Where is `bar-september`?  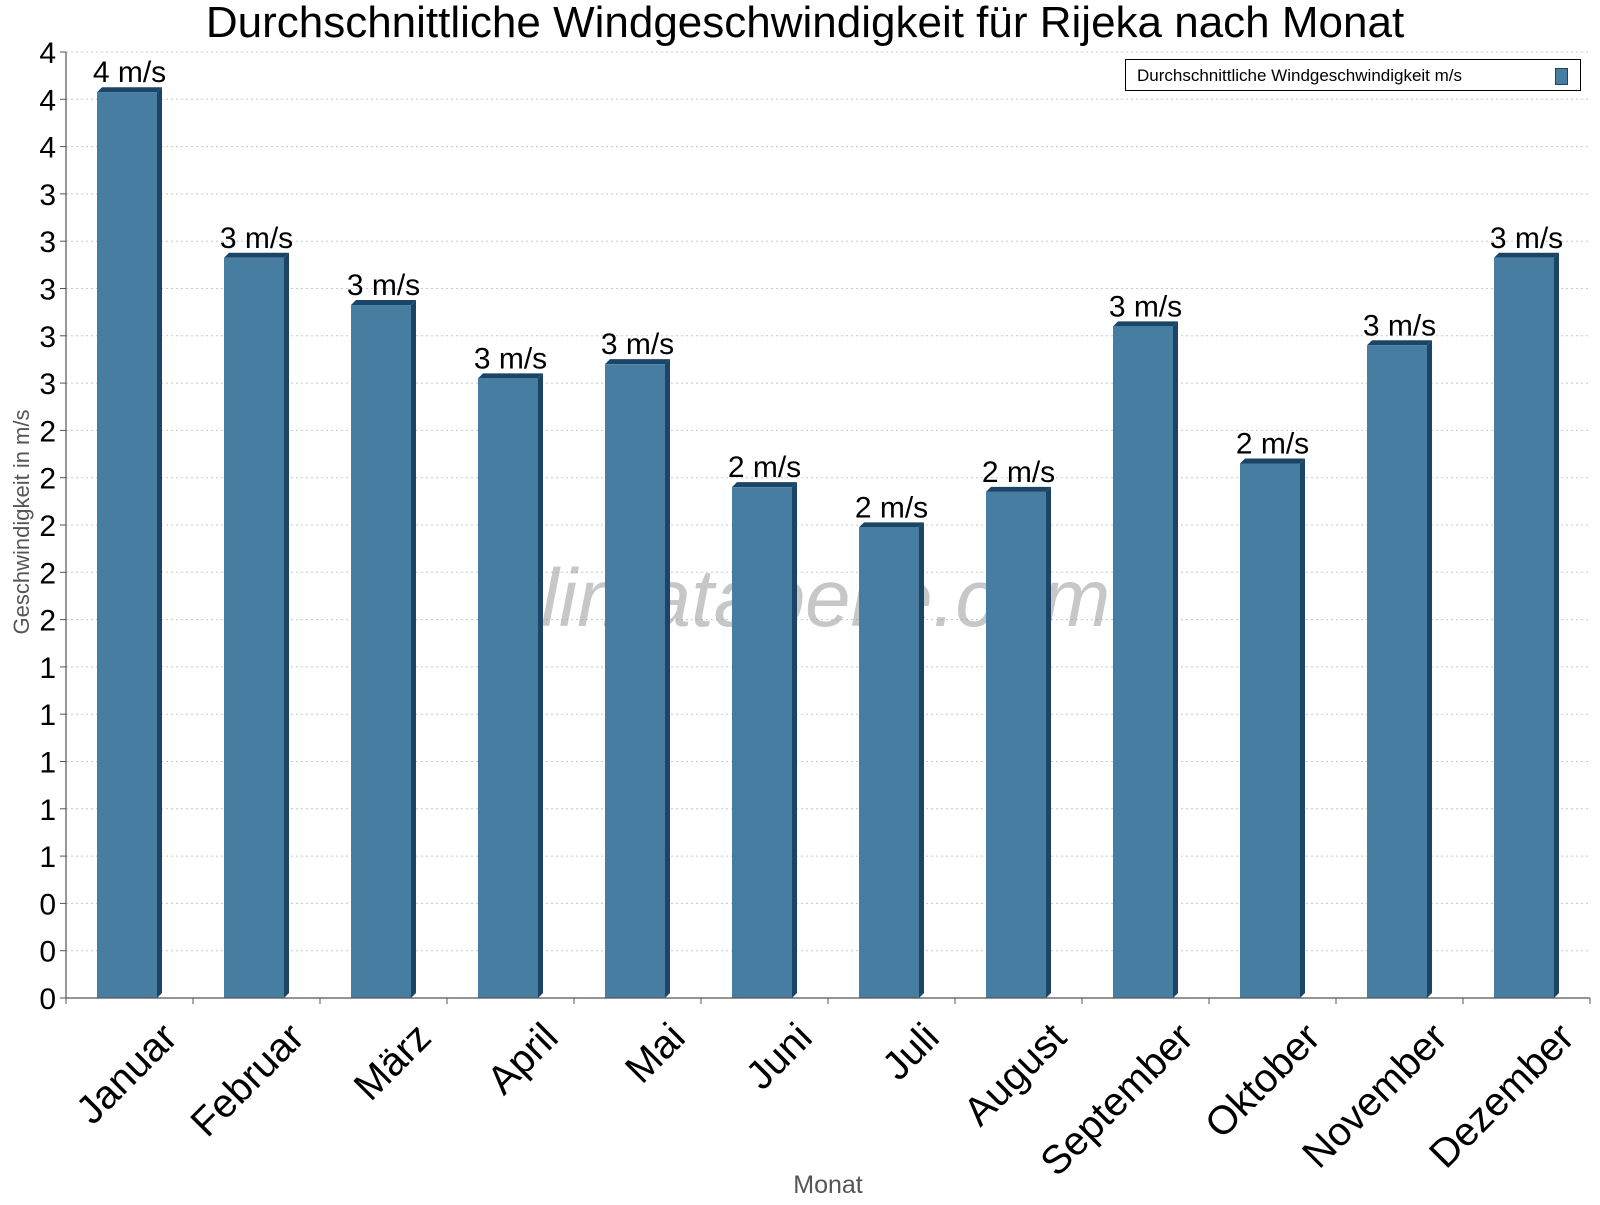
bar-september is located at coordinates (1145, 660).